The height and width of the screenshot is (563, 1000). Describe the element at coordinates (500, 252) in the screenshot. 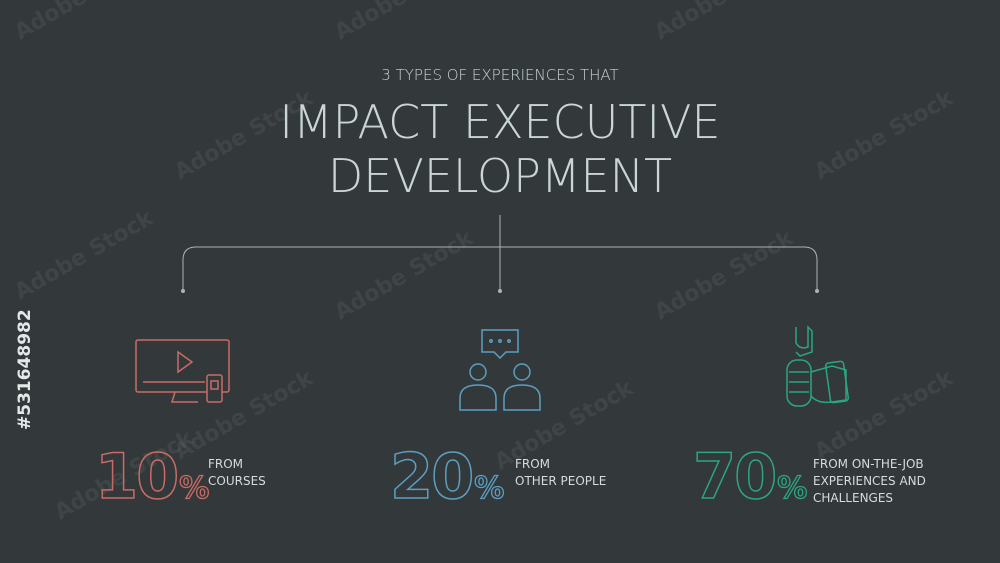

I see `connector` at that location.